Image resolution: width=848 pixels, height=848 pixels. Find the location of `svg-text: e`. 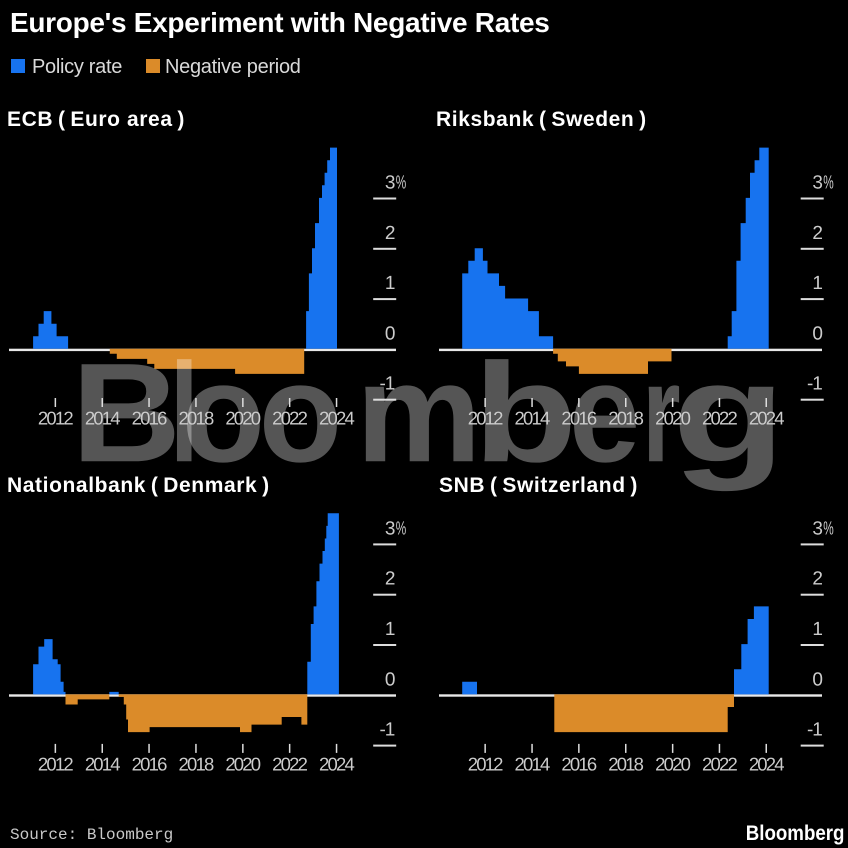

svg-text: e is located at coordinates (604, 412).